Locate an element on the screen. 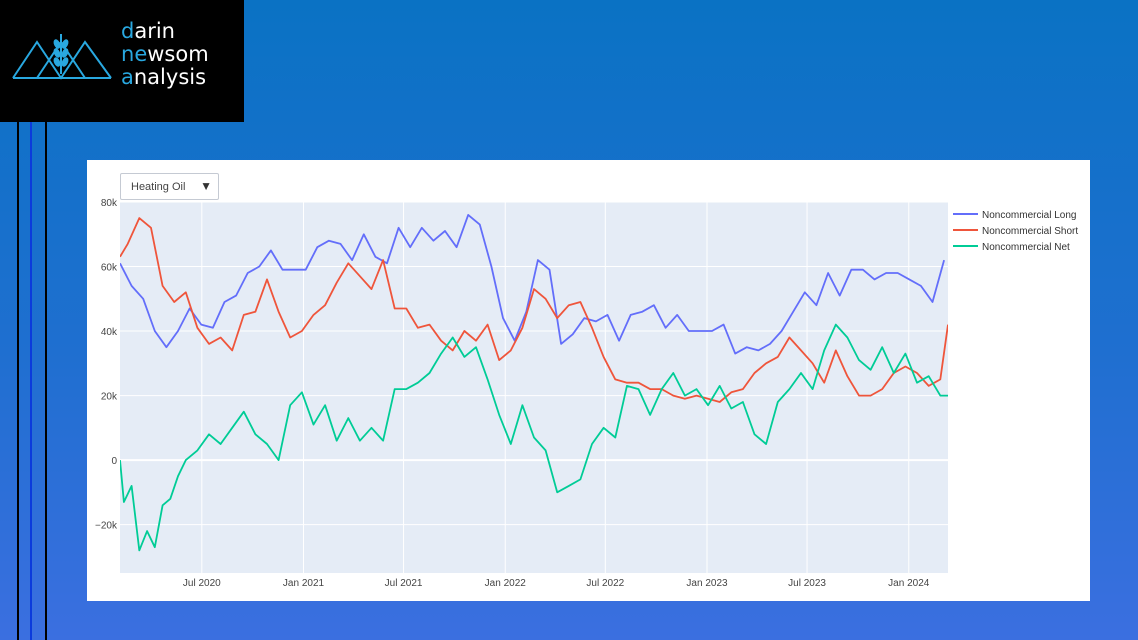 This screenshot has height=640, width=1138. logo-line-1: darin is located at coordinates (148, 31).